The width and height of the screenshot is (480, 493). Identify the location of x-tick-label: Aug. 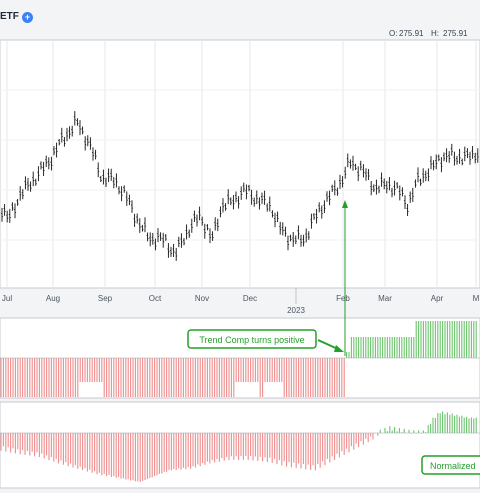
(53, 298).